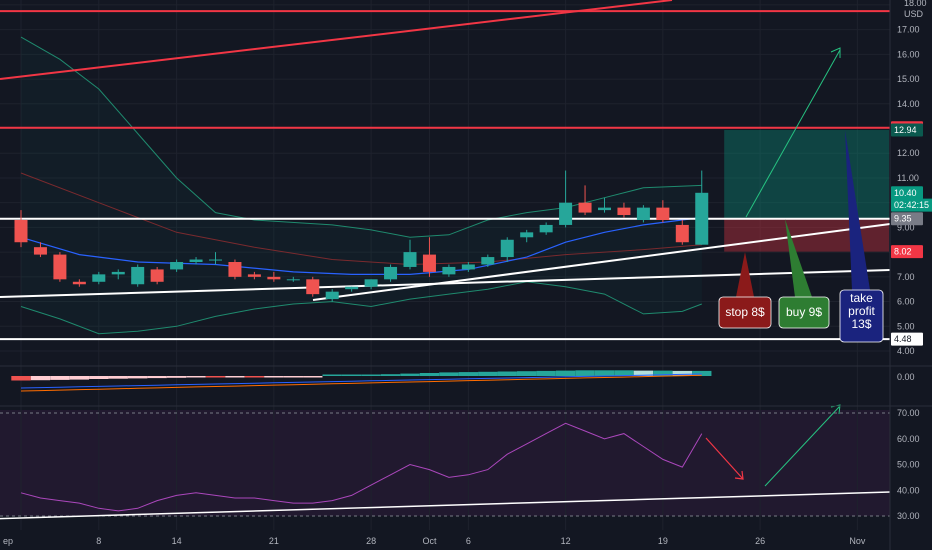 The width and height of the screenshot is (932, 550). I want to click on price-label-text: 9.35, so click(903, 219).